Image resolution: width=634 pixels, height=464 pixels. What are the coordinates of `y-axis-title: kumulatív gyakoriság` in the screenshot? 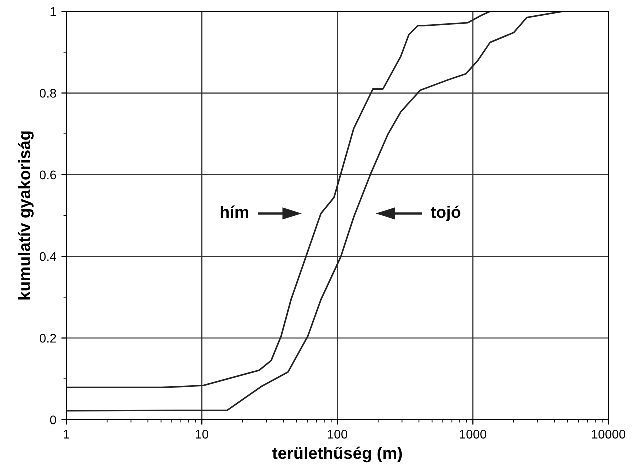 It's located at (26, 216).